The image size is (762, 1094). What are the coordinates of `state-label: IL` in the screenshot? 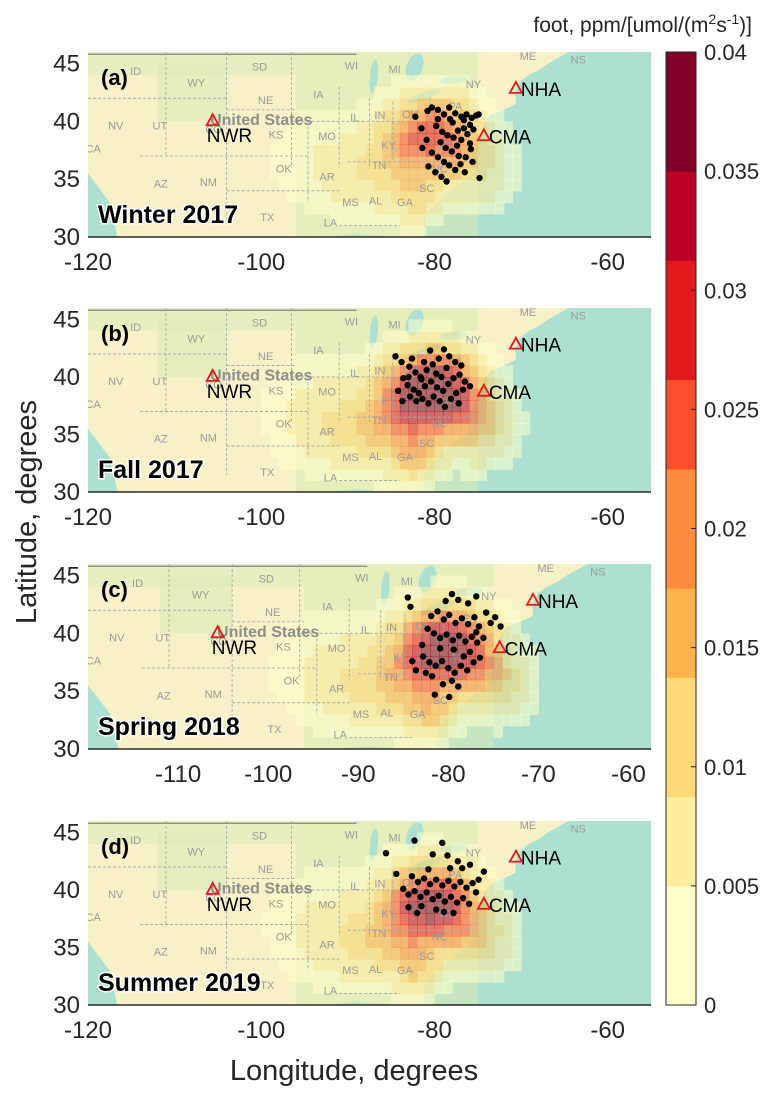 It's located at (354, 118).